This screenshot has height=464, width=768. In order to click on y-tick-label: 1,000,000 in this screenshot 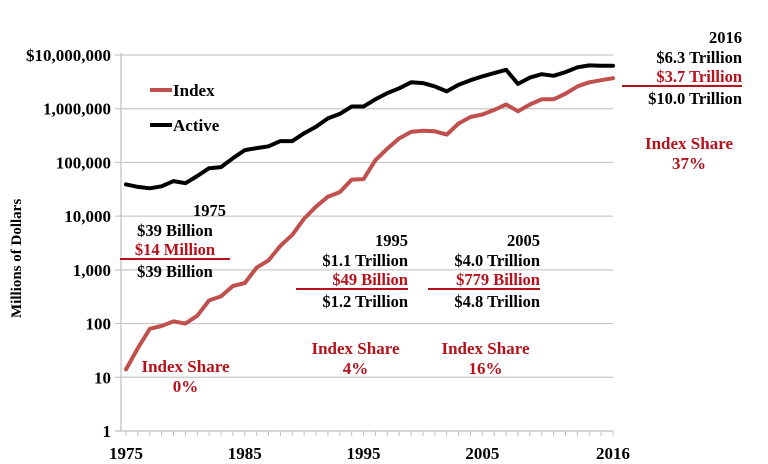, I will do `click(77, 109)`.